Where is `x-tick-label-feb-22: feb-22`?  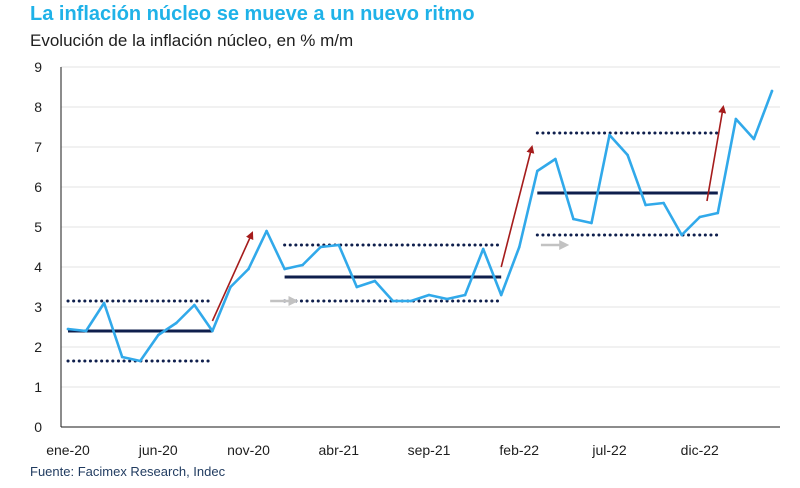
x-tick-label-feb-22: feb-22 is located at coordinates (519, 450).